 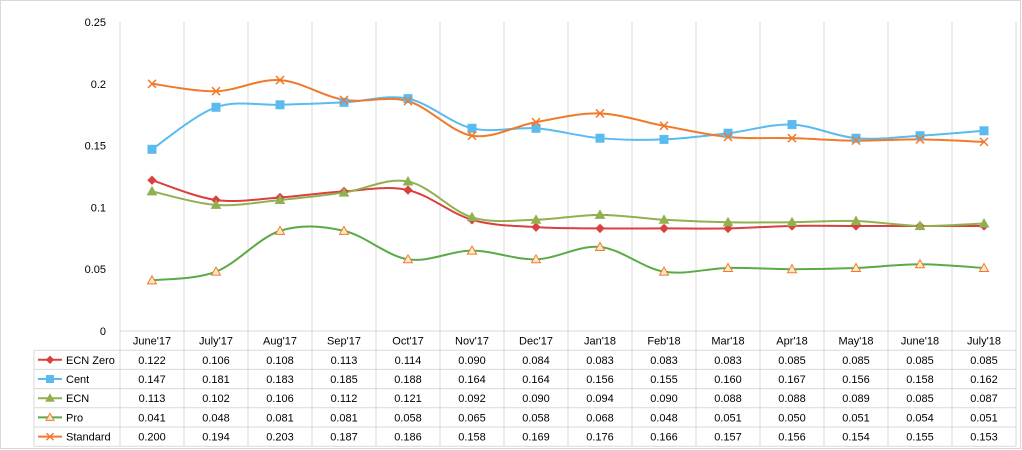 What do you see at coordinates (920, 438) in the screenshot?
I see `data-label: 0.155` at bounding box center [920, 438].